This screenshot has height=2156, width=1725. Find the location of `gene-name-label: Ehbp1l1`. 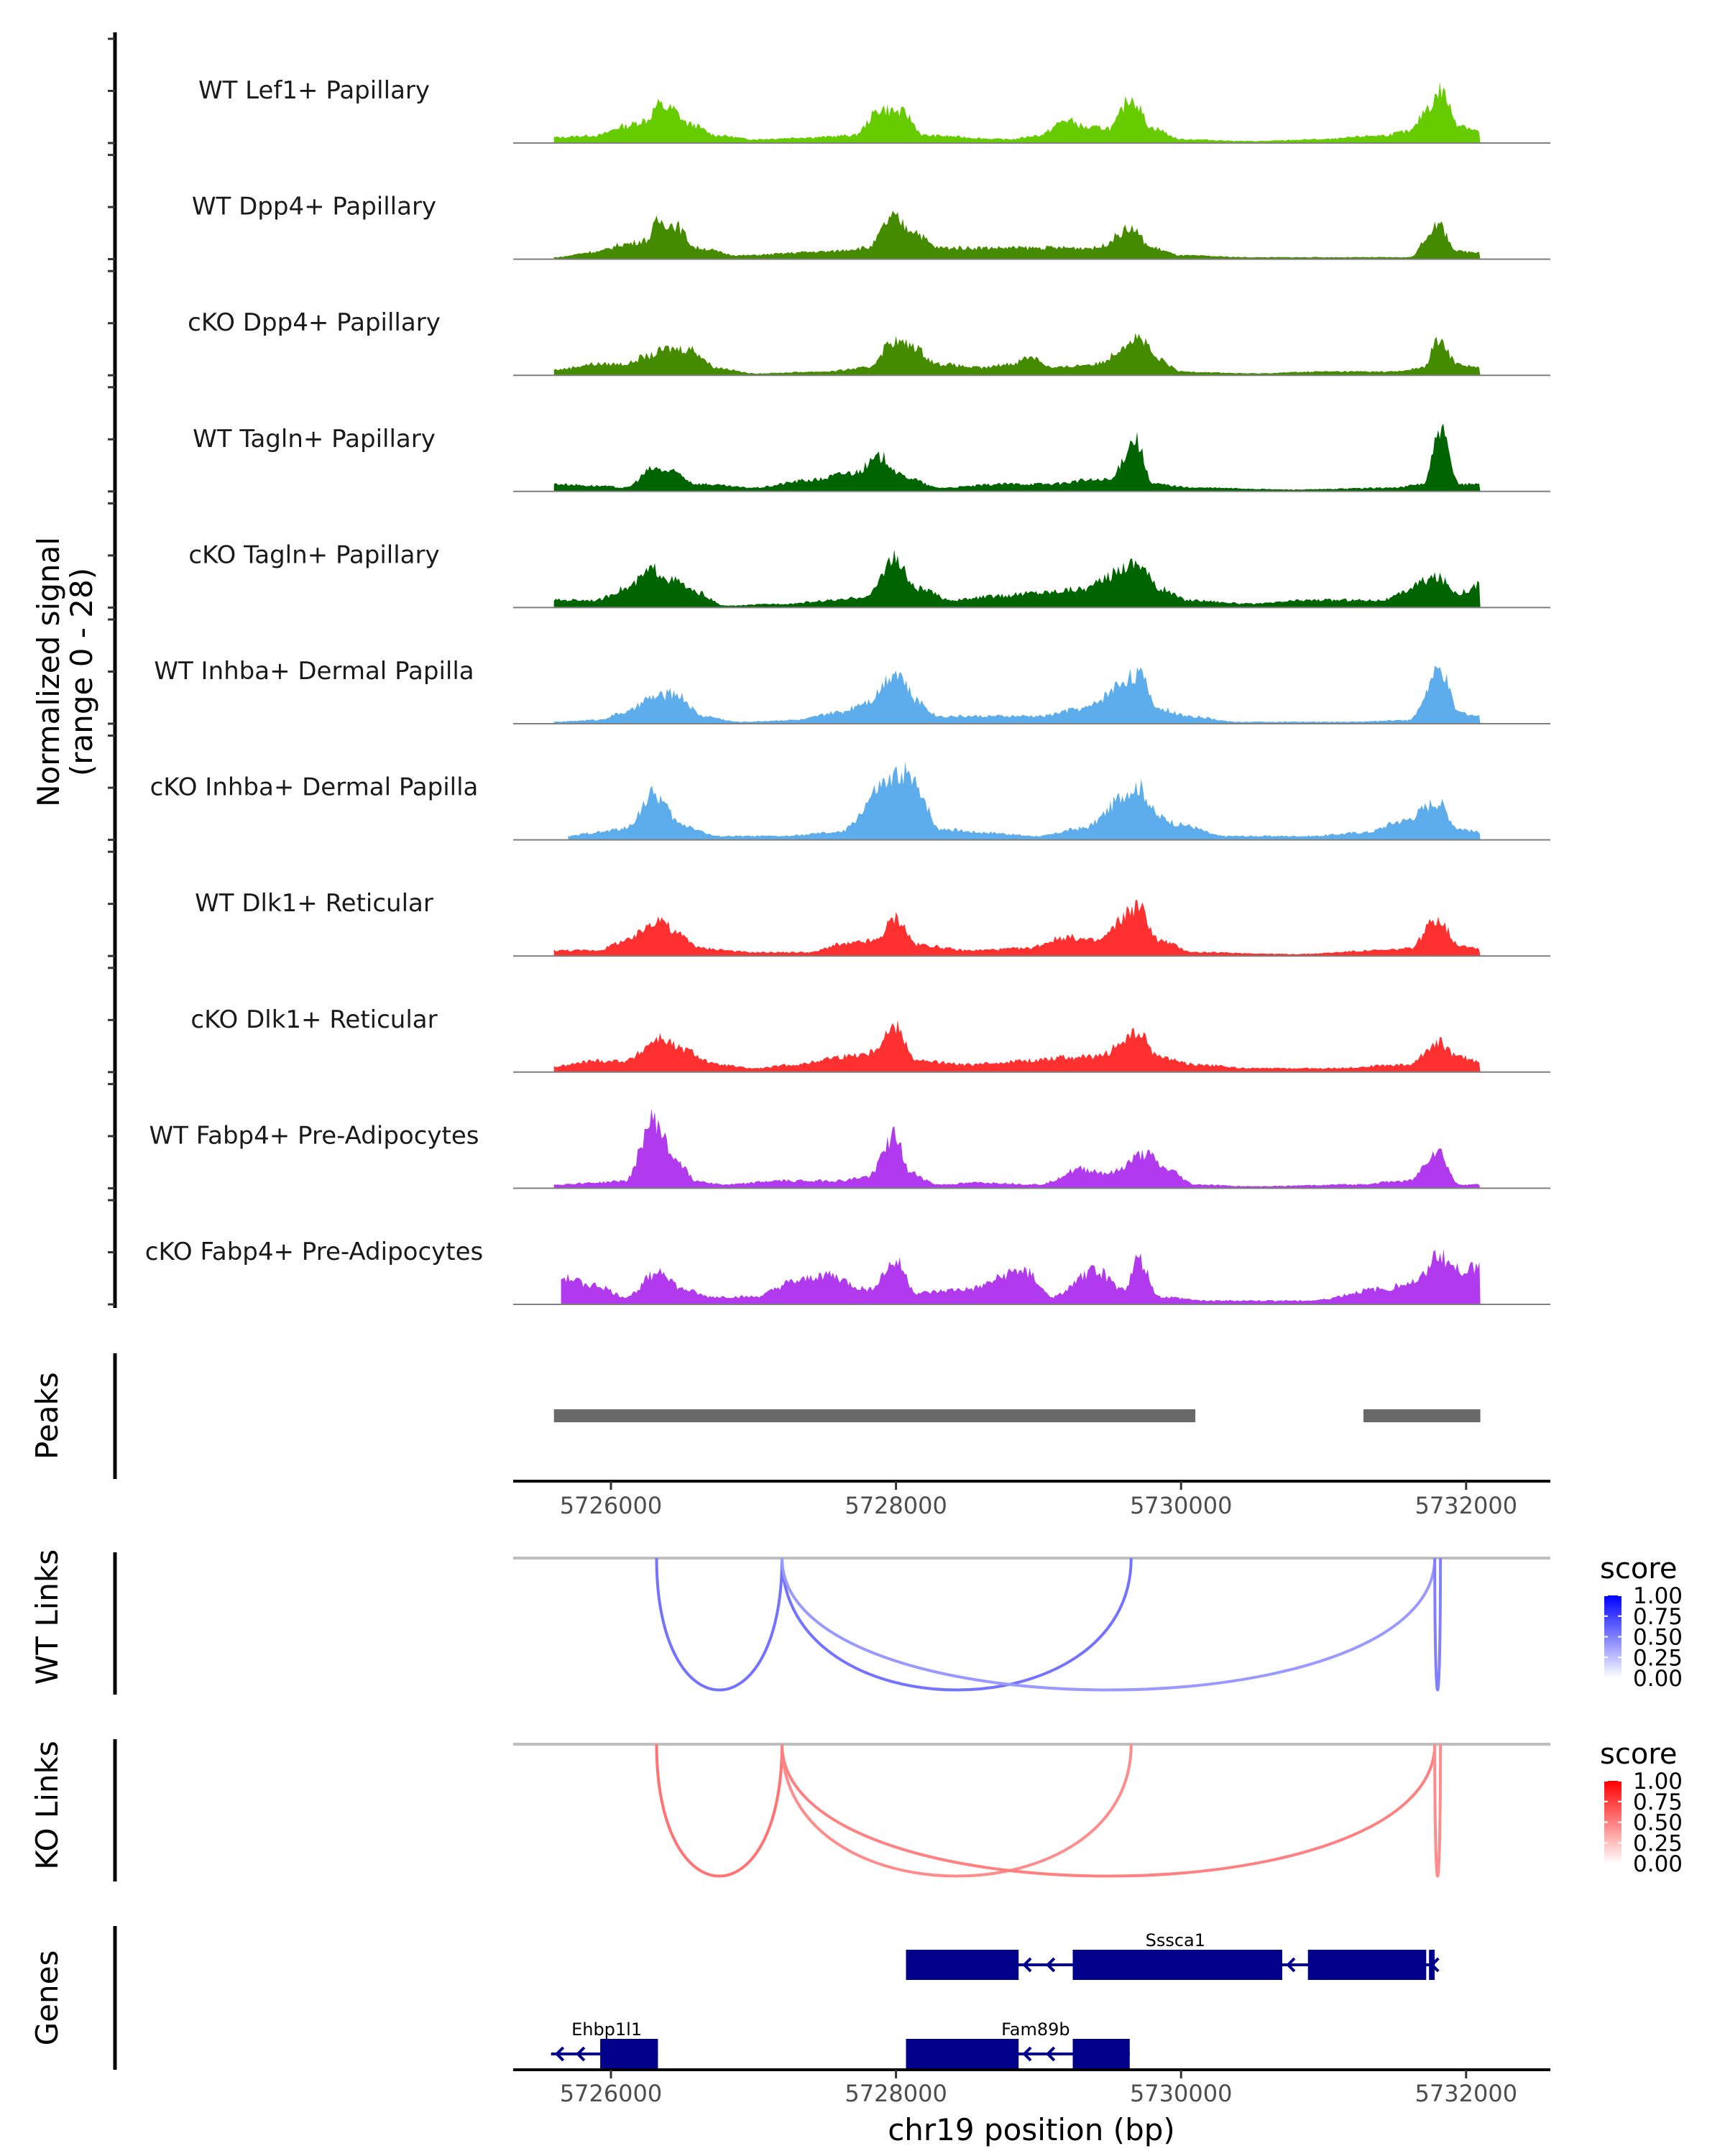

gene-name-label: Ehbp1l1 is located at coordinates (606, 2030).